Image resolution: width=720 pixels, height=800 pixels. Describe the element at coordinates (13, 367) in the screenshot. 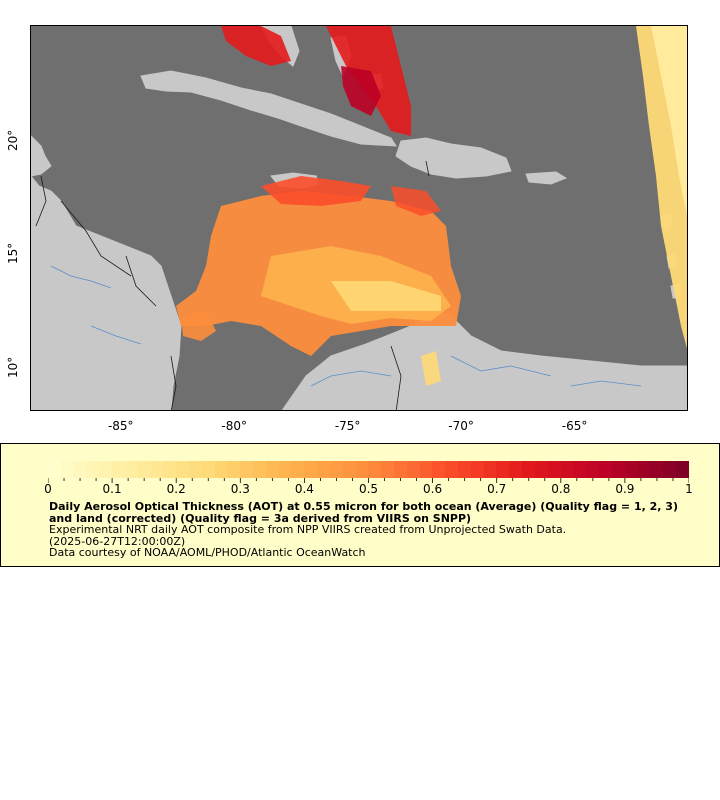

I see `y-axis-label: 10°` at that location.